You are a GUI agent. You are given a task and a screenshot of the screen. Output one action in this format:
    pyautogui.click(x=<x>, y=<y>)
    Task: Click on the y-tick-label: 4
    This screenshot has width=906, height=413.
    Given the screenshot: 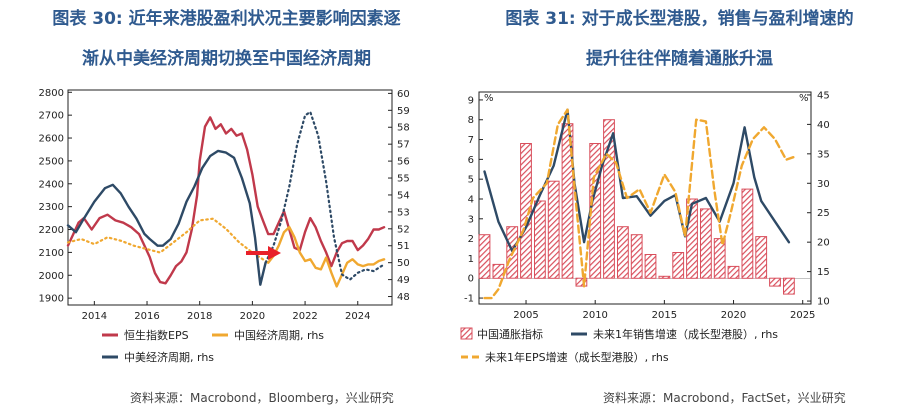 What is the action you would take?
    pyautogui.click(x=471, y=199)
    